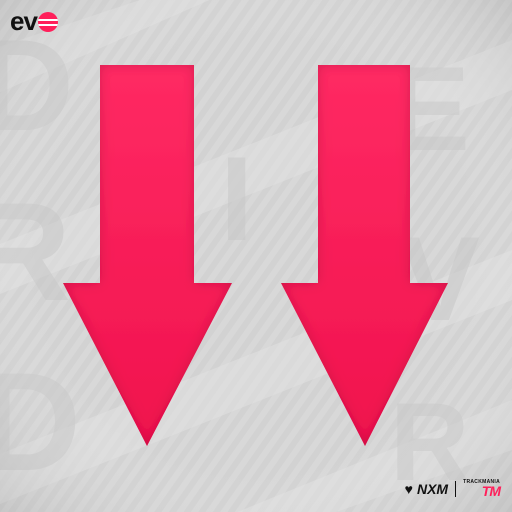 This screenshot has width=512, height=512. Describe the element at coordinates (452, 489) in the screenshot. I see `sponsor-logos: ♥ NXM TRACKMANIA TM` at that location.